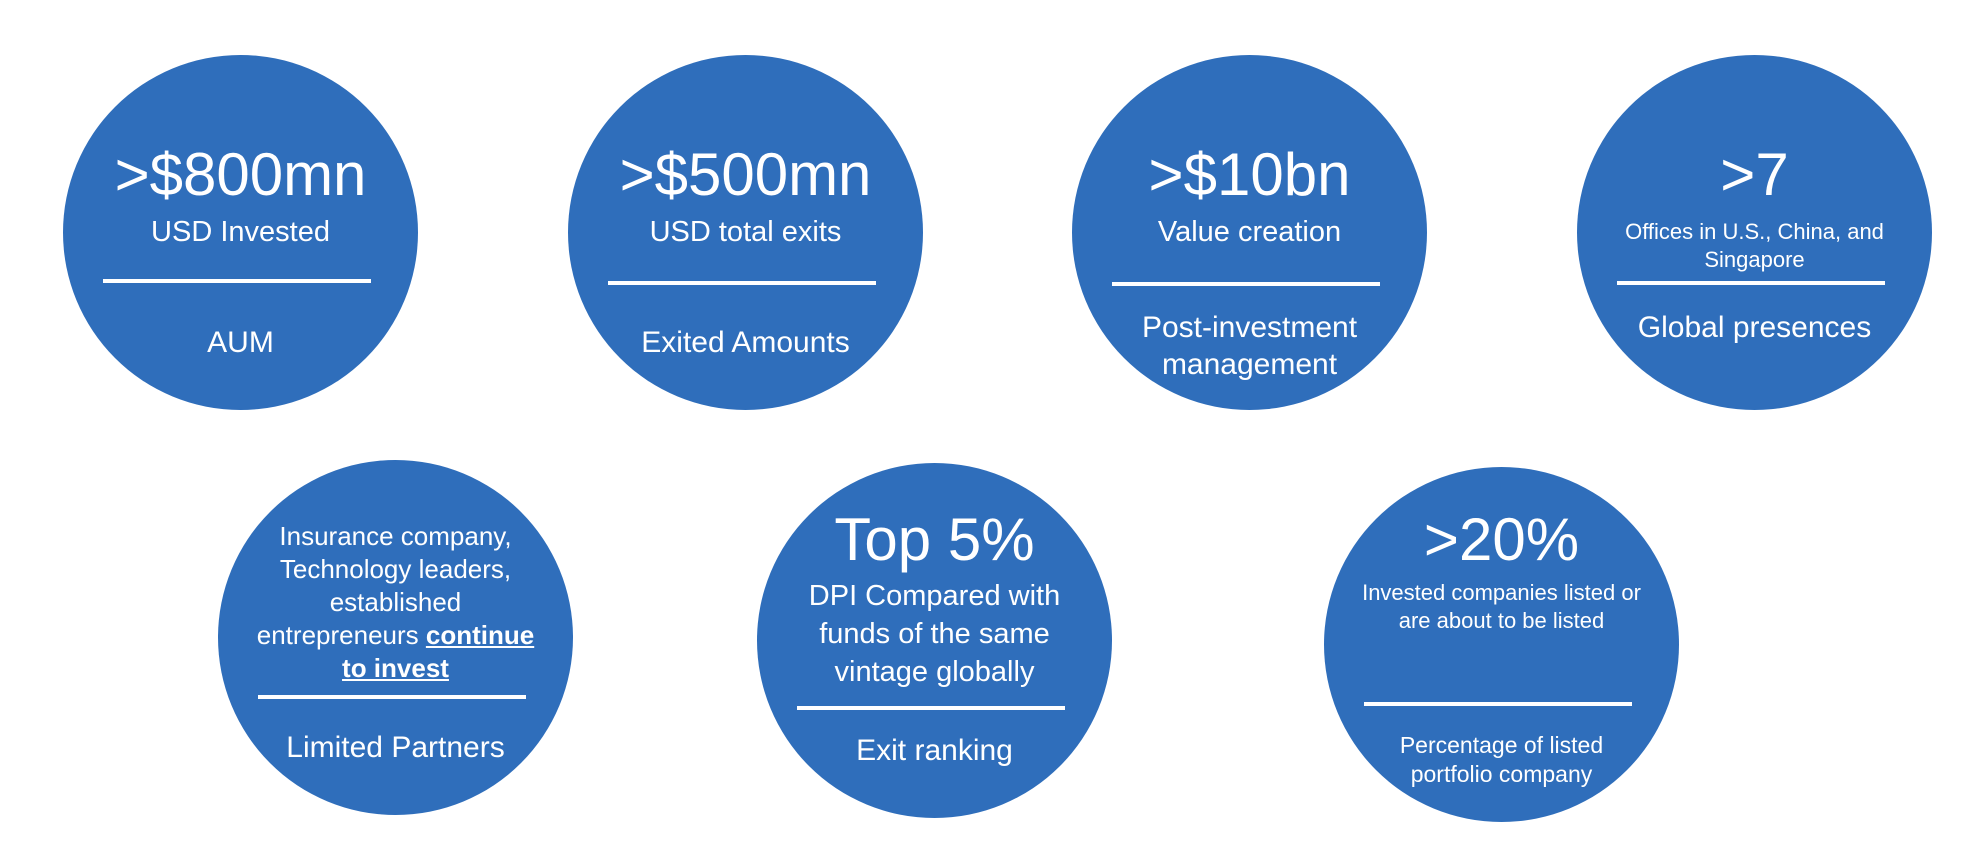  I want to click on value-creation-divider, so click(1246, 284).